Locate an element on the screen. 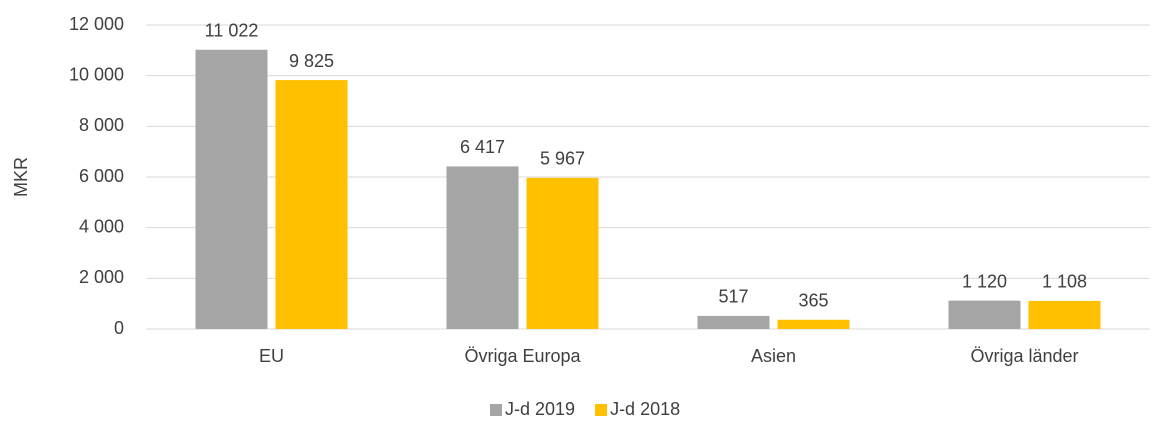 The width and height of the screenshot is (1176, 421). data-label: 11 022 is located at coordinates (232, 31).